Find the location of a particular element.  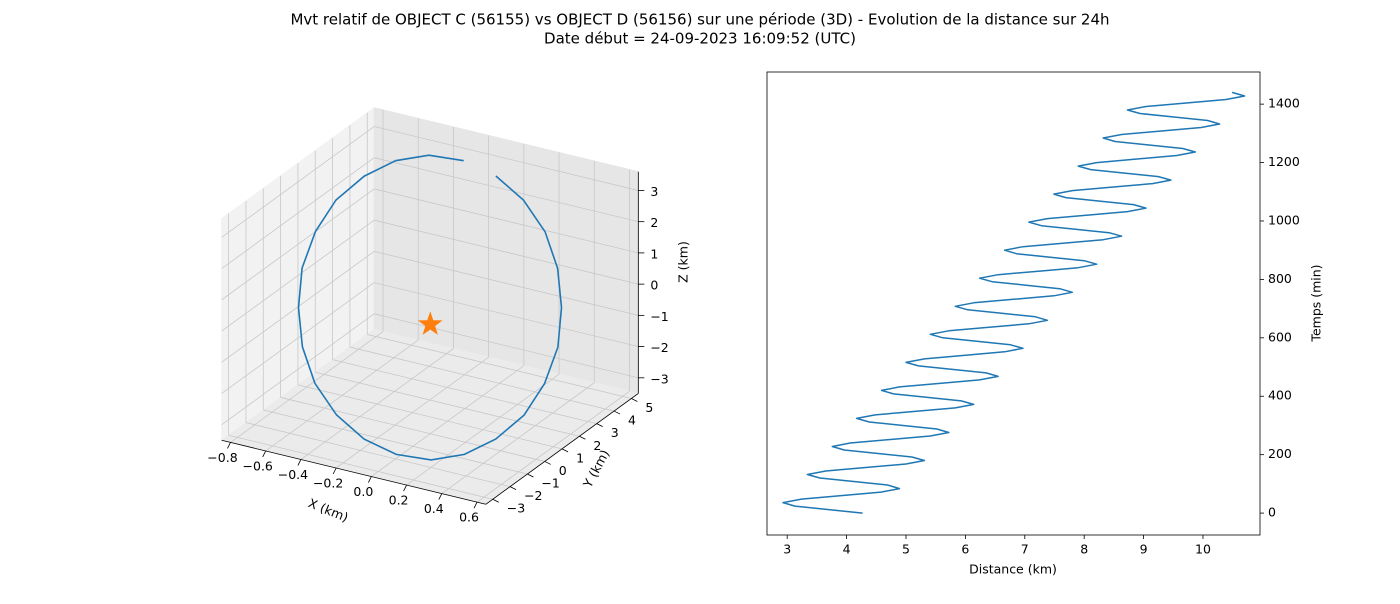

tick-label: 0.4 is located at coordinates (434, 508).